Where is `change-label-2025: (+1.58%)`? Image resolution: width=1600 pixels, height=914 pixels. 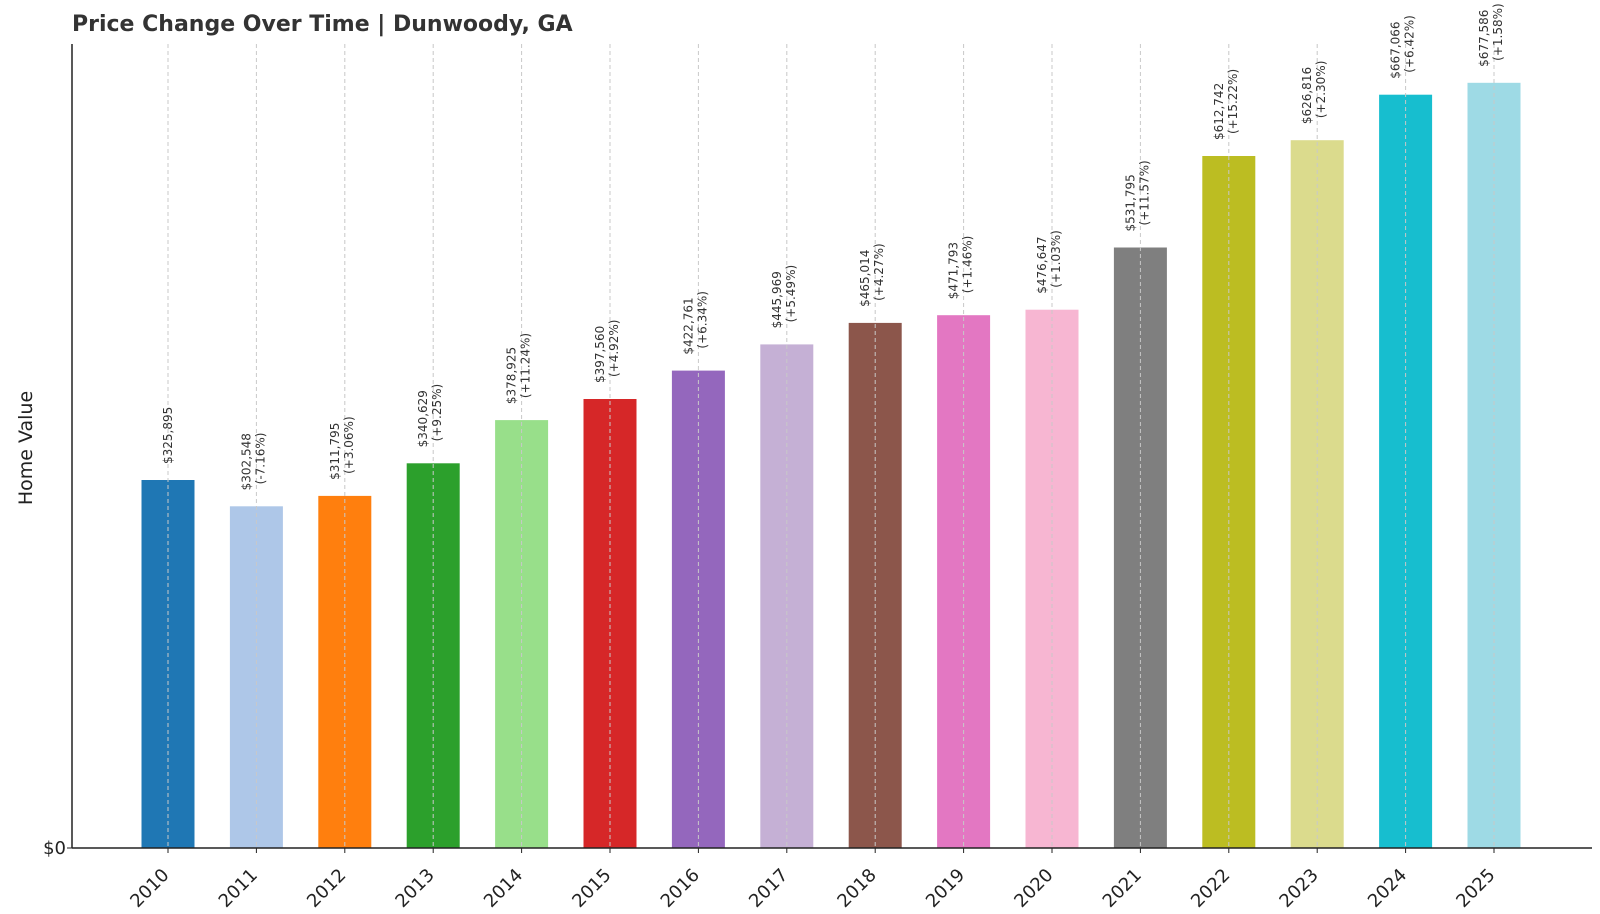
change-label-2025: (+1.58%) is located at coordinates (1498, 32).